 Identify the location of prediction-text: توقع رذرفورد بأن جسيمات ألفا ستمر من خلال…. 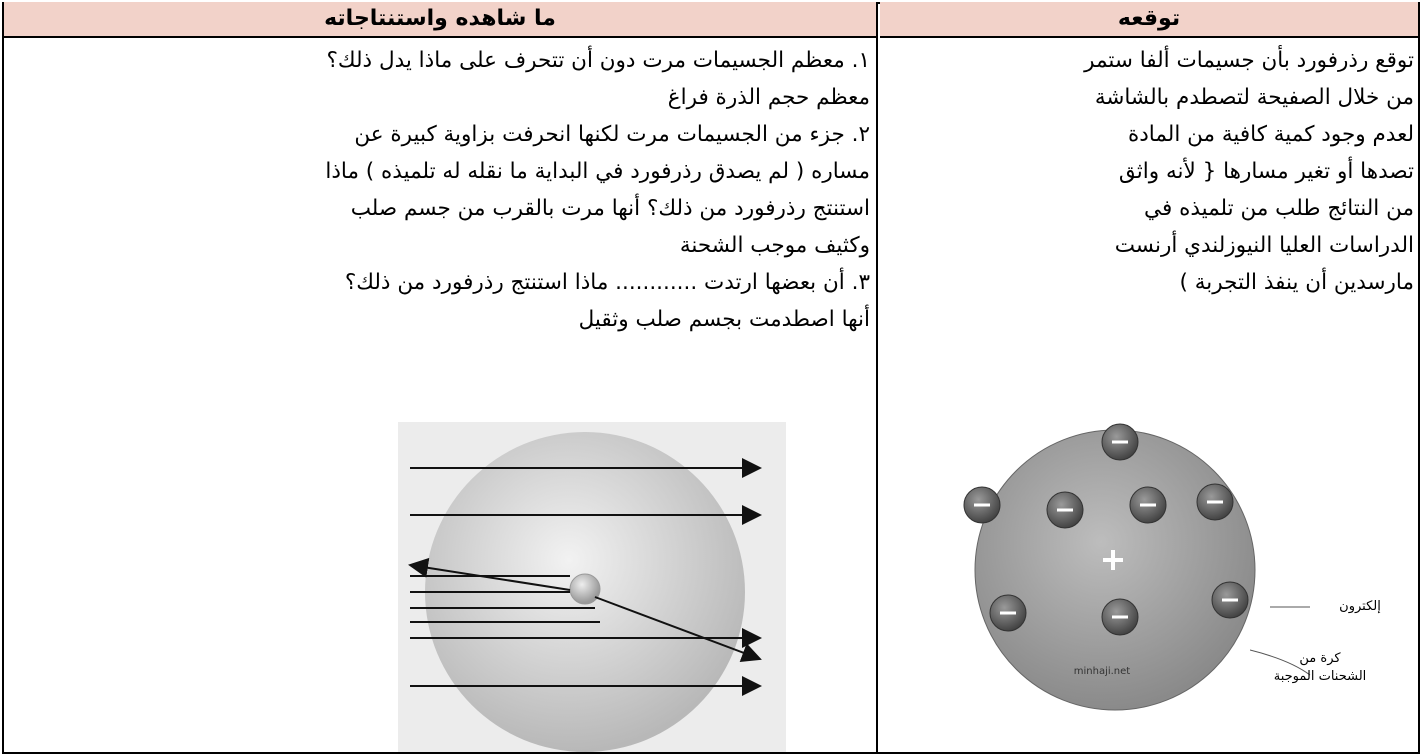
(1149, 171).